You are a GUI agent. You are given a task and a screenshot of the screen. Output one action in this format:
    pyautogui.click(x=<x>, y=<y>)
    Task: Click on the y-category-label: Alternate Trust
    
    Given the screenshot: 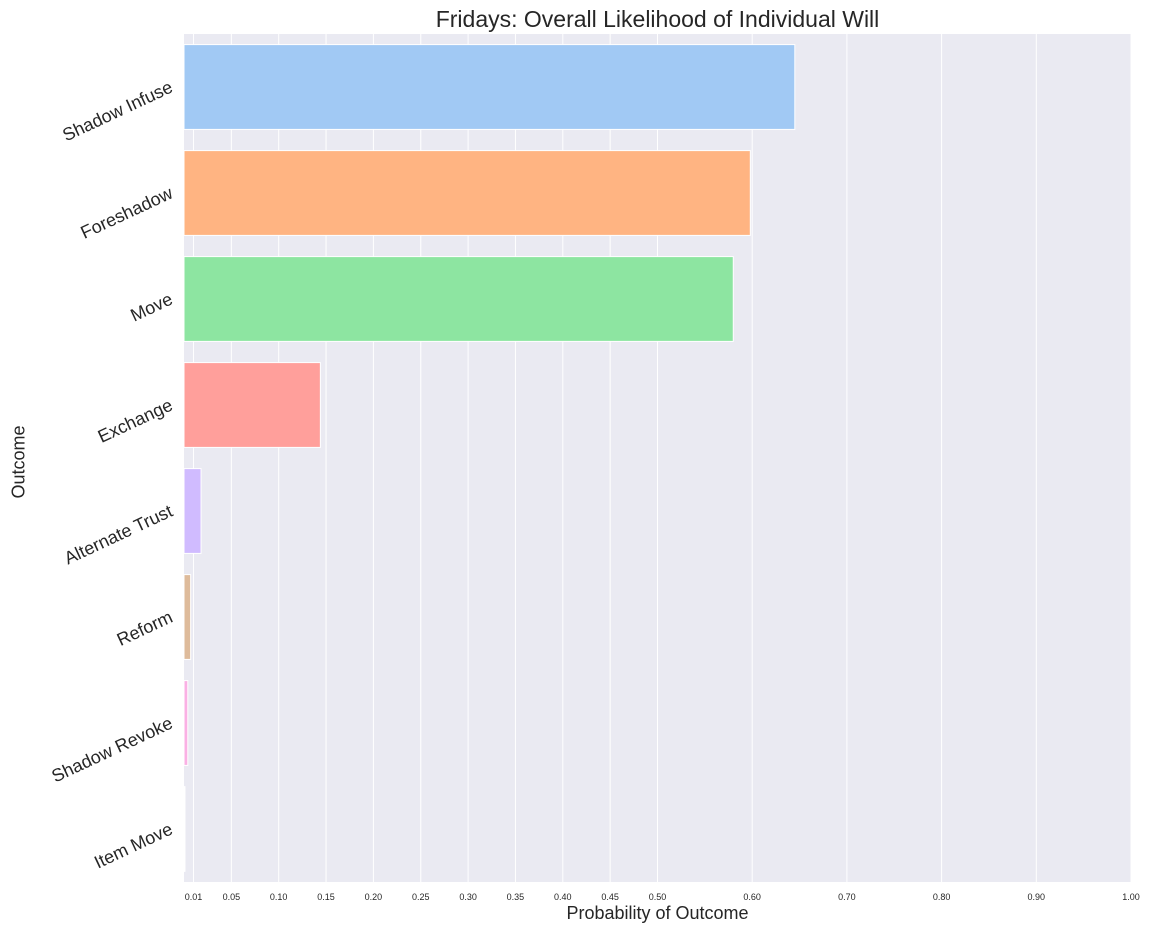 What is the action you would take?
    pyautogui.click(x=118, y=535)
    